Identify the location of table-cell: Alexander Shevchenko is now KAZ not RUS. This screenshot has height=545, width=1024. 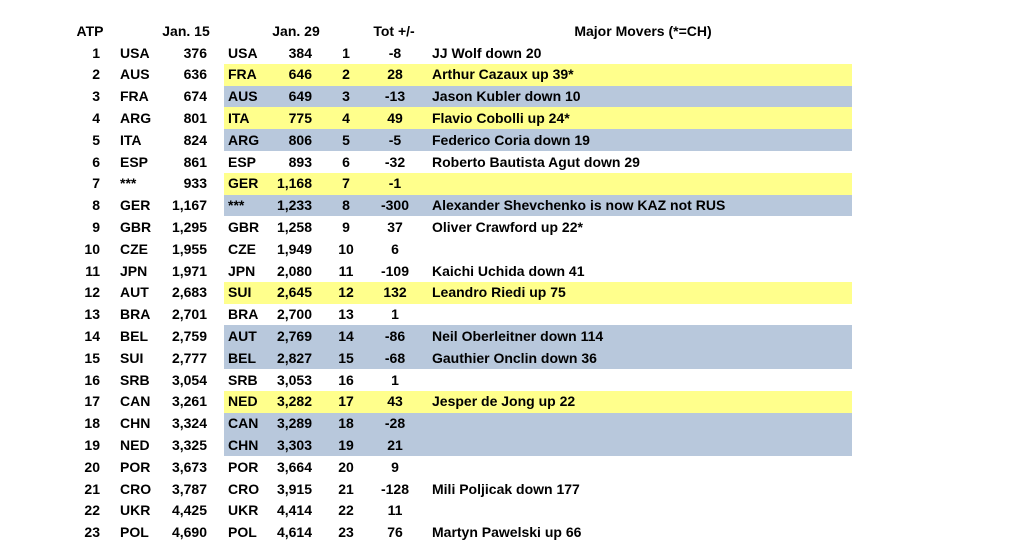
(579, 205).